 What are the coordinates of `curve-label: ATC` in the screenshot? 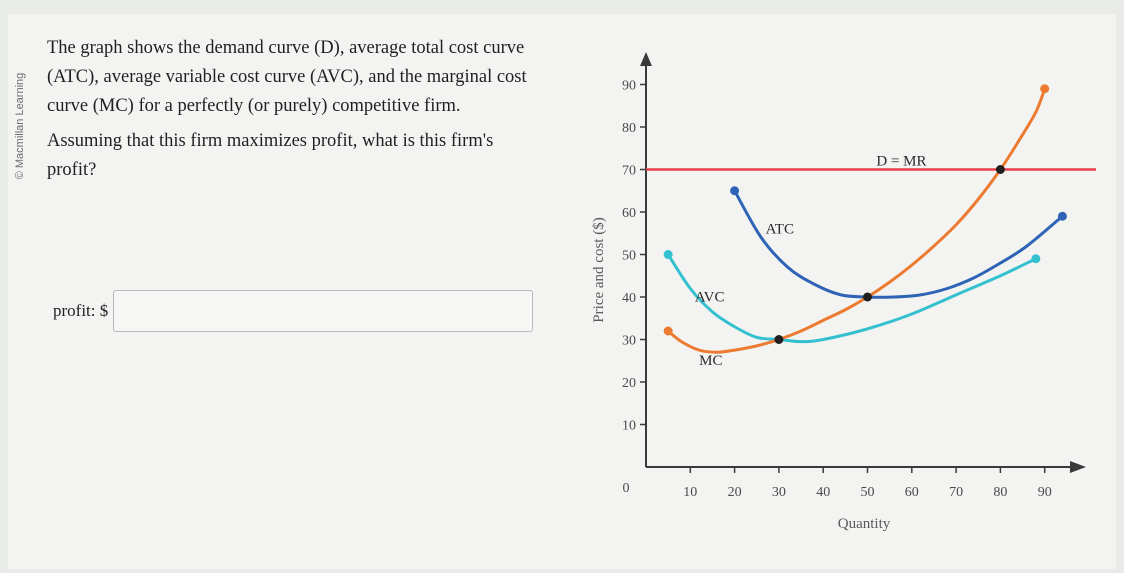 It's located at (780, 229).